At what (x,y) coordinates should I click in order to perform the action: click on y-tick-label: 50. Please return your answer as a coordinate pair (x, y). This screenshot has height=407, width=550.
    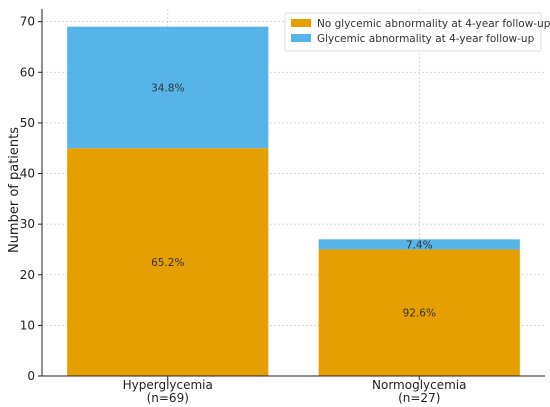
    Looking at the image, I should click on (27, 123).